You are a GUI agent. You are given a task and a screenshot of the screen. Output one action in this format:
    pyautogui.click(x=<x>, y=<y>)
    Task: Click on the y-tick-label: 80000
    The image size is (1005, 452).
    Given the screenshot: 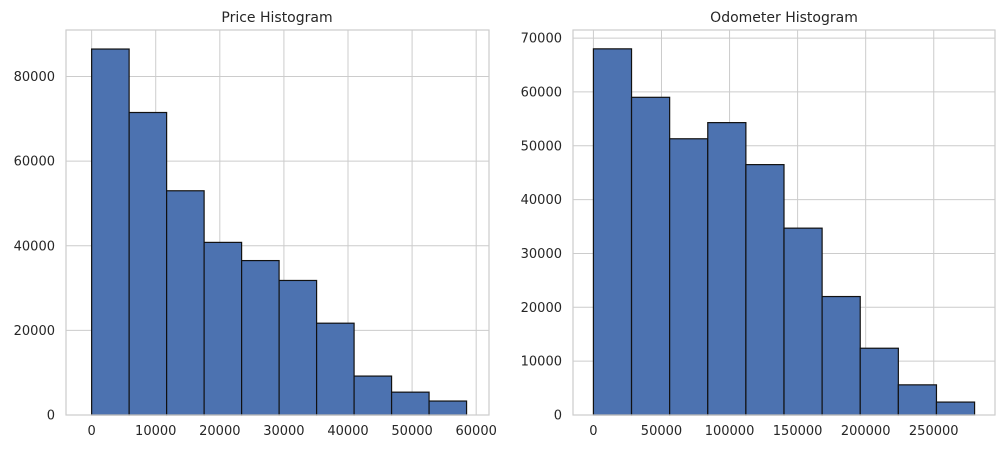 What is the action you would take?
    pyautogui.click(x=34, y=77)
    